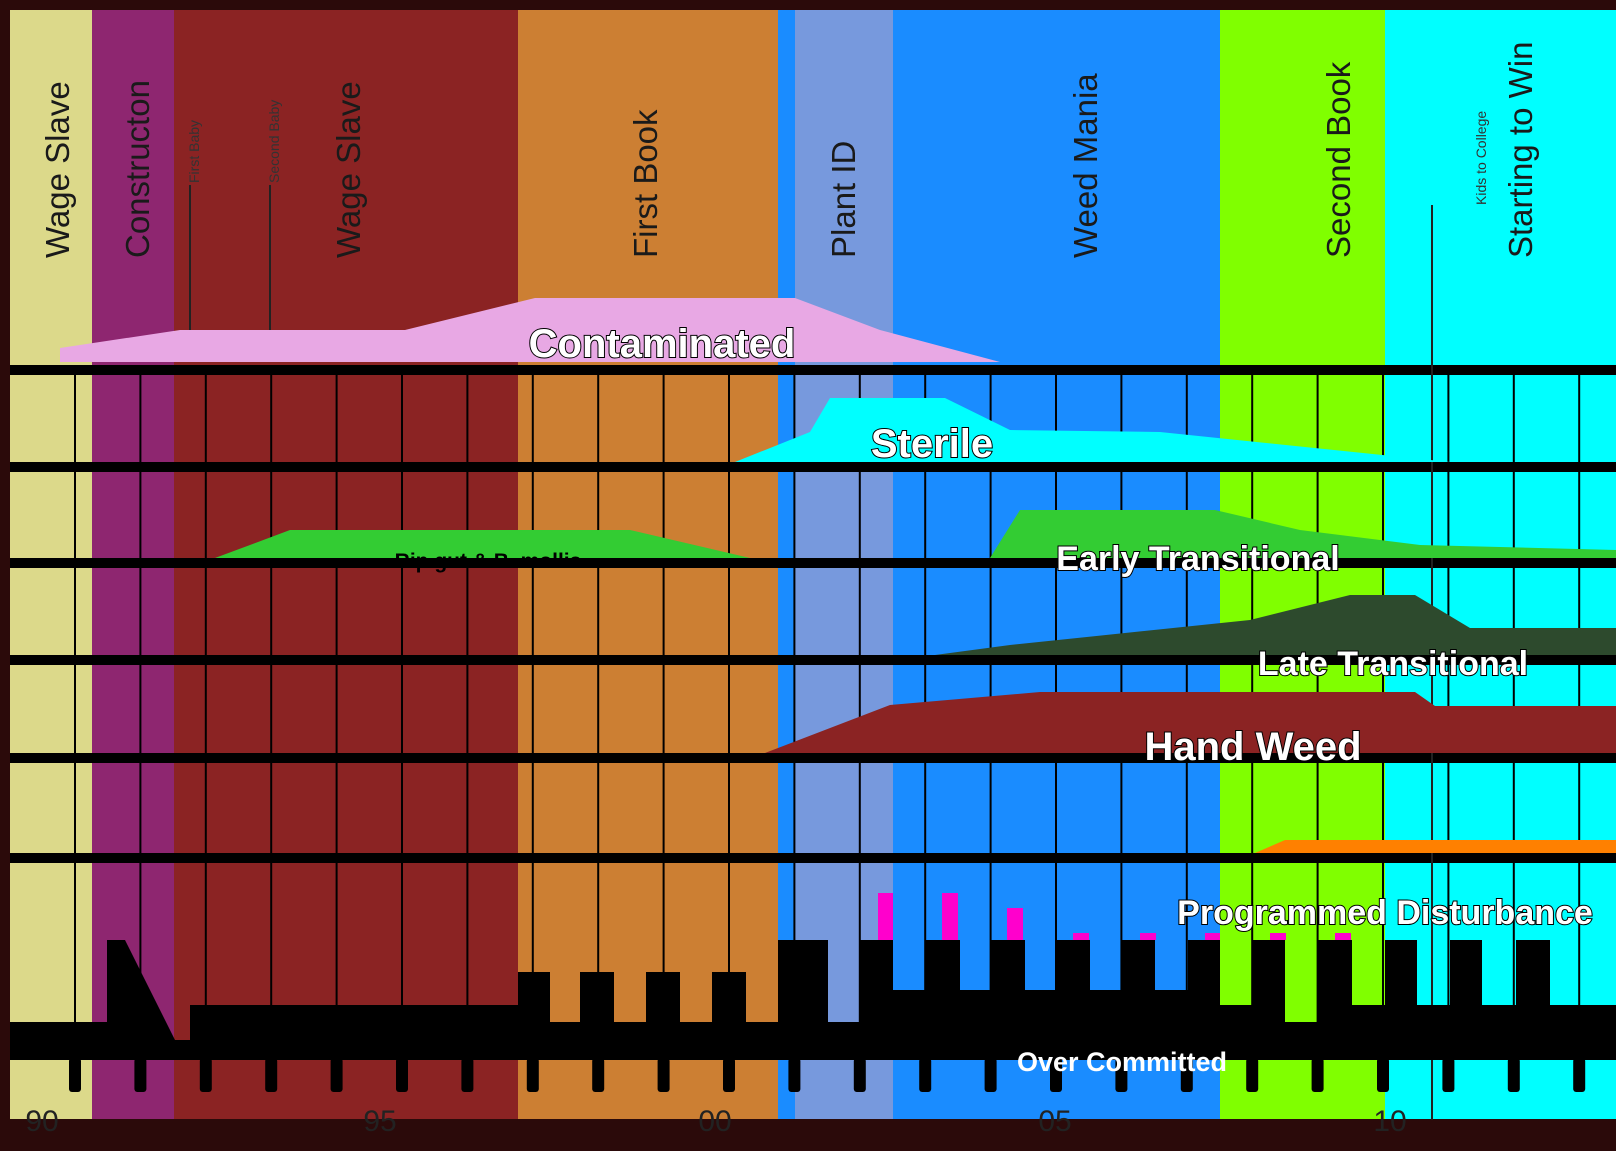  I want to click on event-label: First Baby, so click(194, 151).